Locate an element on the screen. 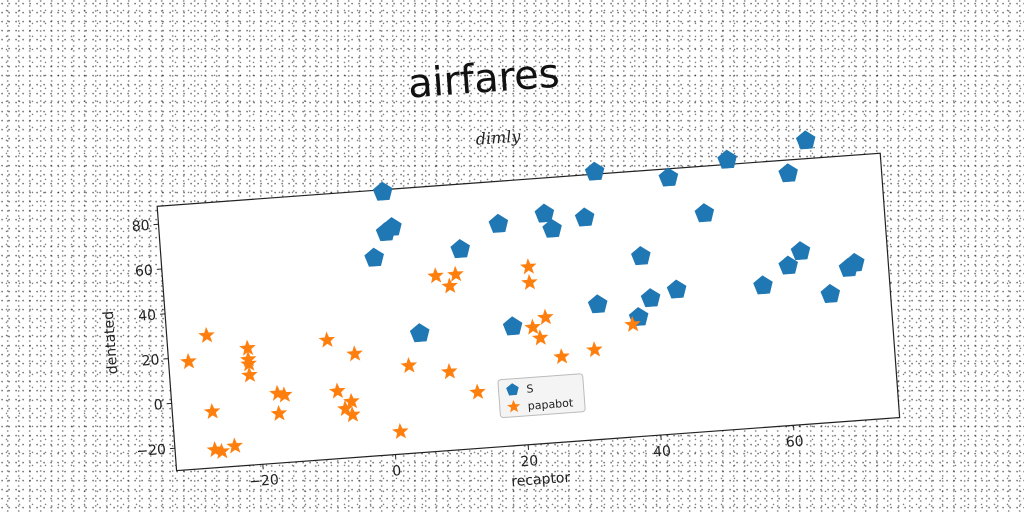  y-tick-label: −20 is located at coordinates (151, 451).